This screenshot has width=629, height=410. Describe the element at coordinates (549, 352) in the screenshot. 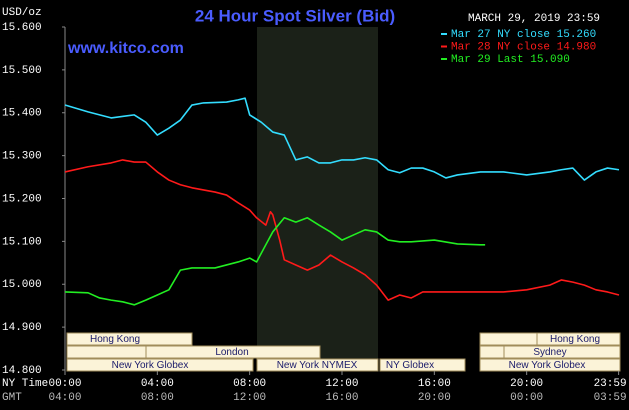

I see `session-label: Sydney` at that location.